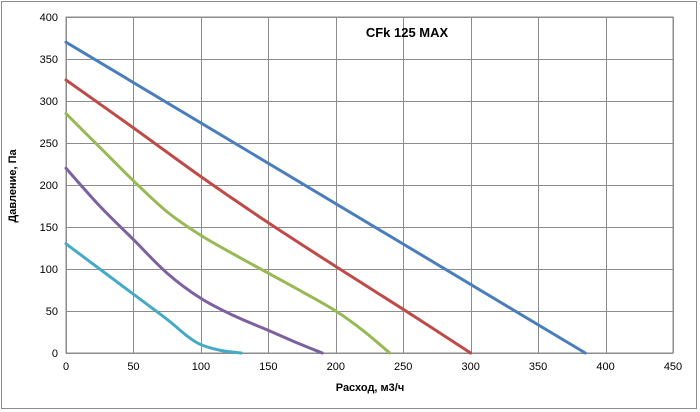 The width and height of the screenshot is (700, 412). I want to click on x-tick-label: 450, so click(673, 367).